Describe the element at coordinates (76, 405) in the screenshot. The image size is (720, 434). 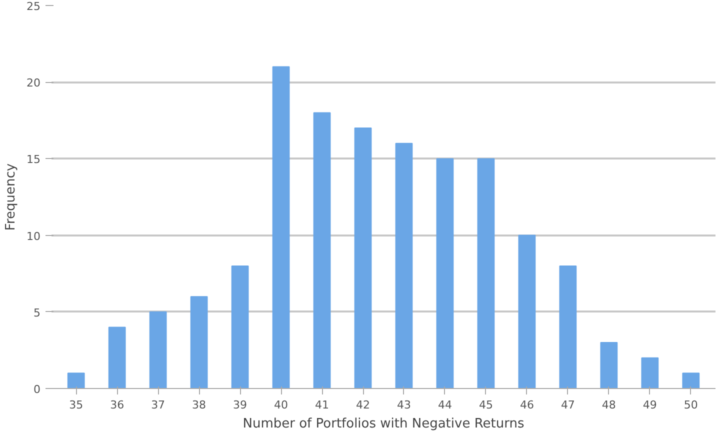
I see `x-tick-label: 35` at that location.